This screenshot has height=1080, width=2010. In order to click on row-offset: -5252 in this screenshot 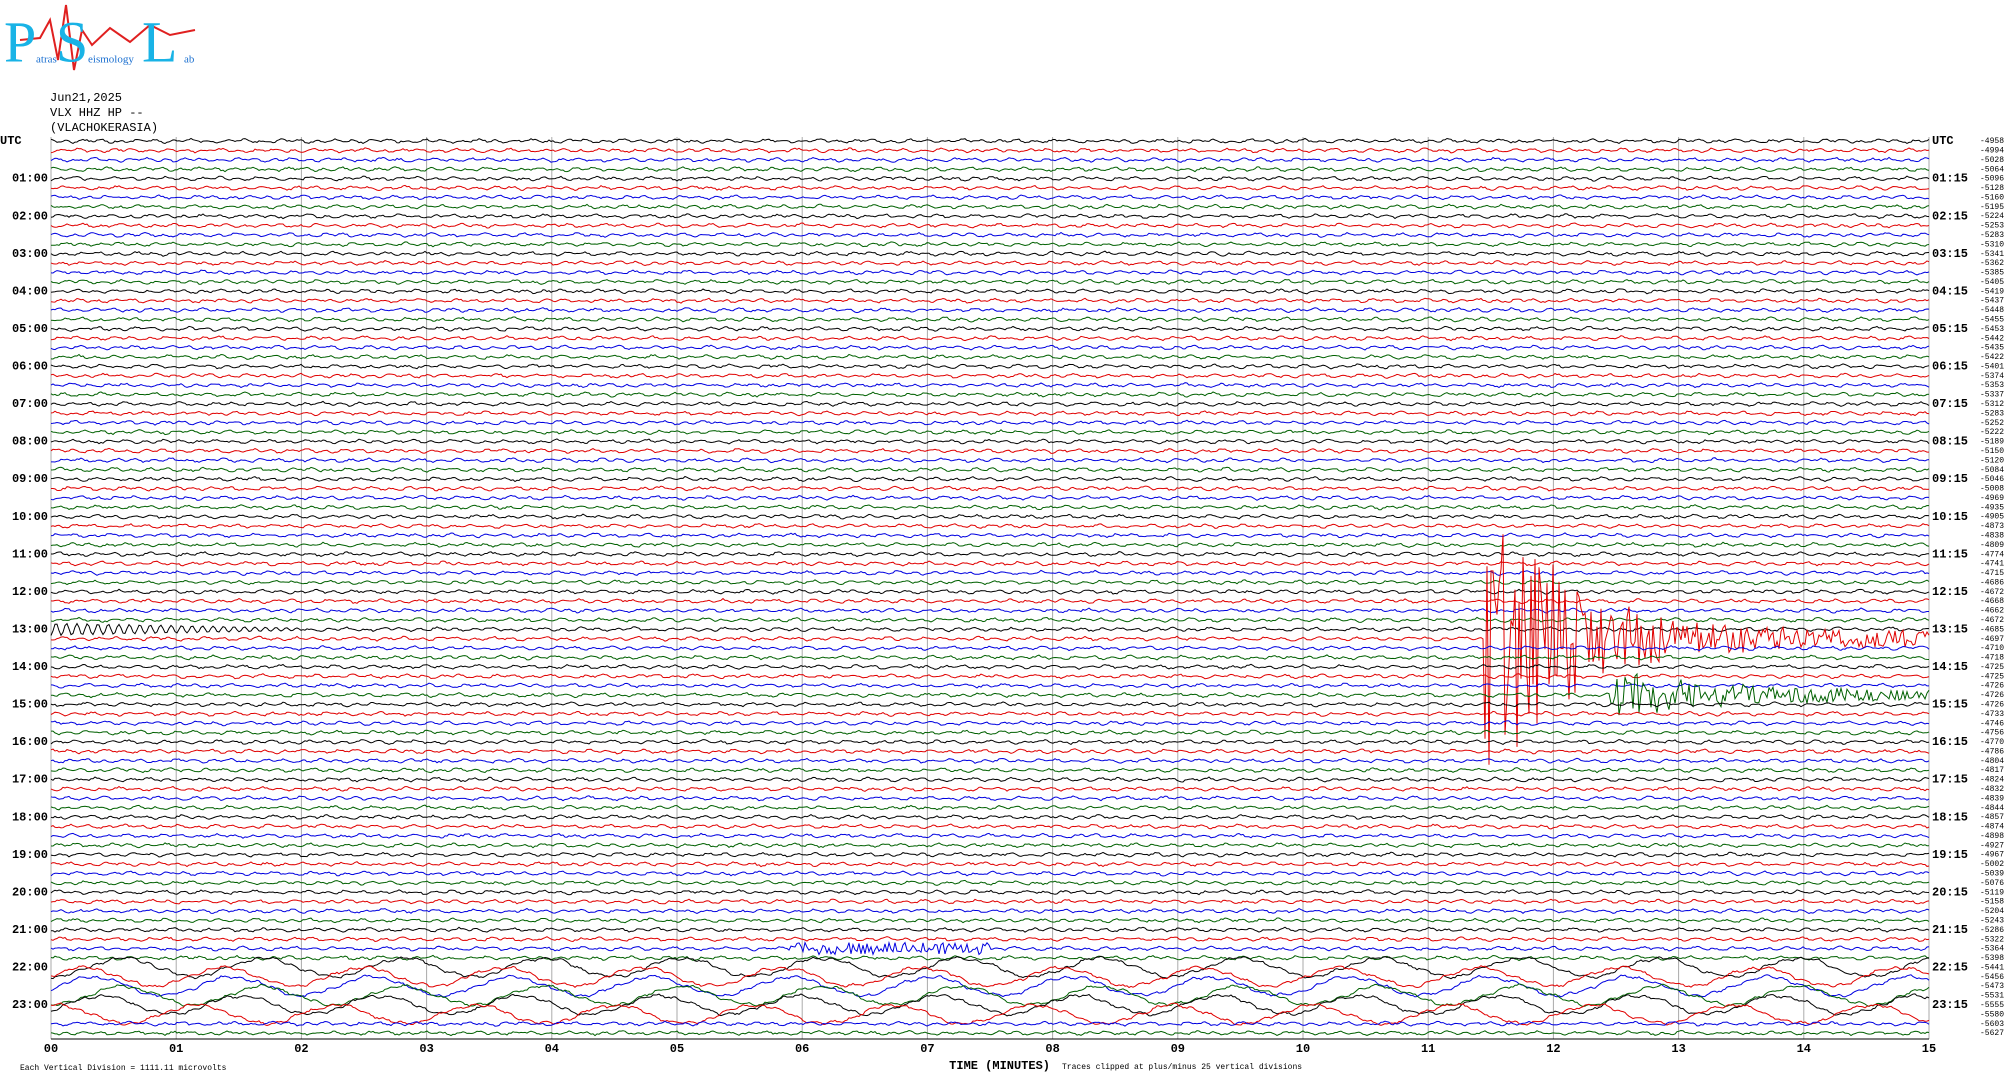, I will do `click(1992, 423)`.